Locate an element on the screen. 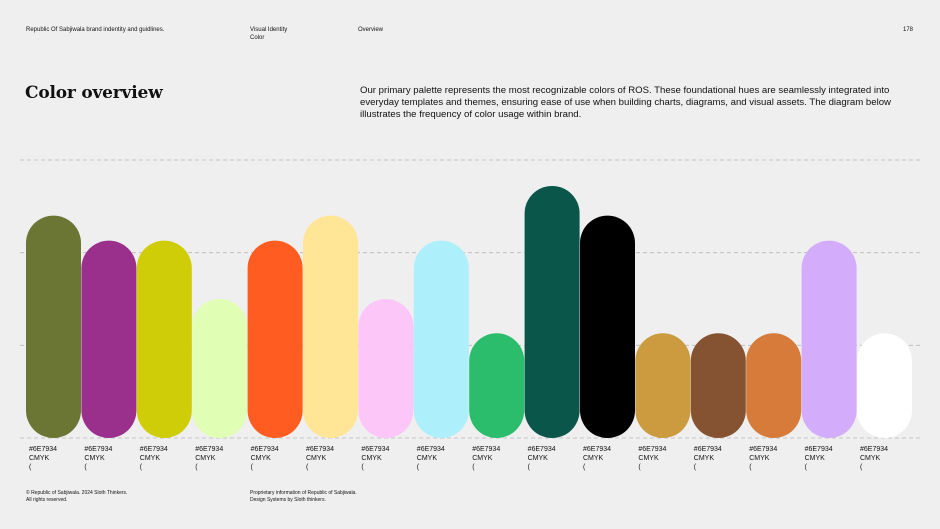 The width and height of the screenshot is (940, 529). header-section-line1: Visual Identity is located at coordinates (269, 30).